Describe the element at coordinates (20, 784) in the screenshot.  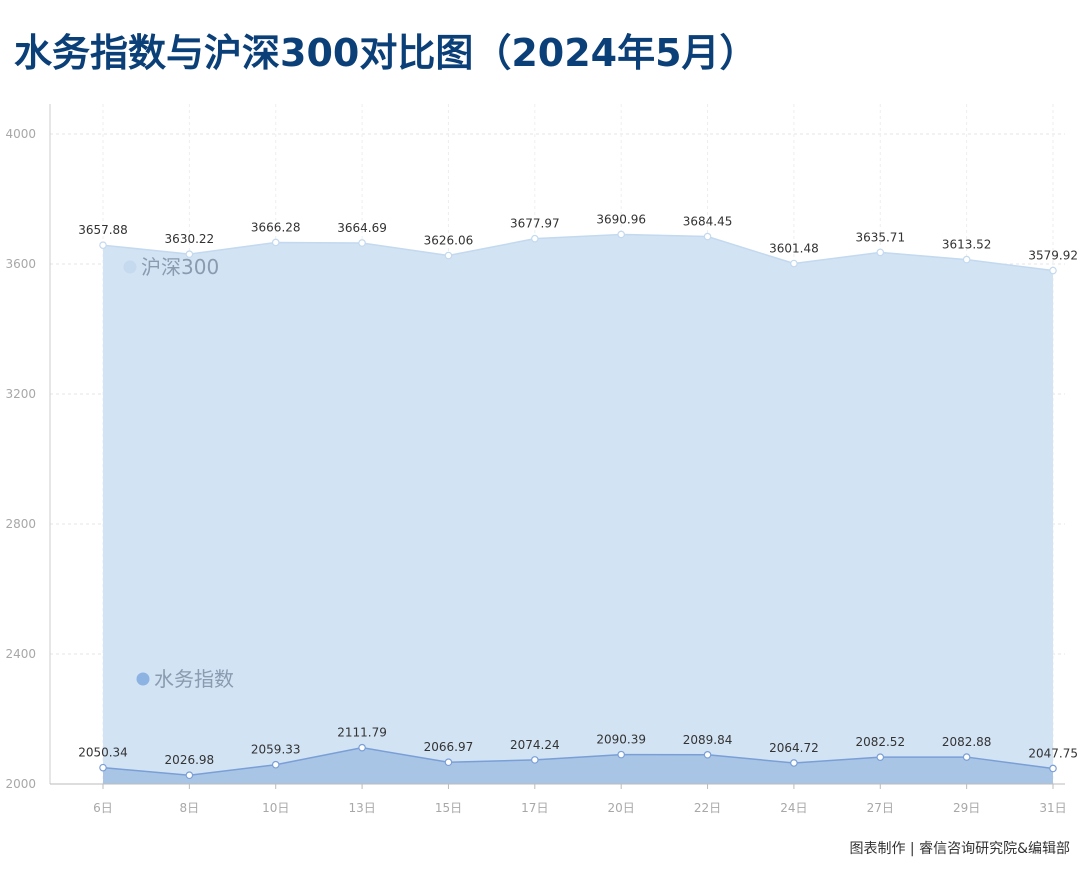
I see `y-tick-label: 2000` at that location.